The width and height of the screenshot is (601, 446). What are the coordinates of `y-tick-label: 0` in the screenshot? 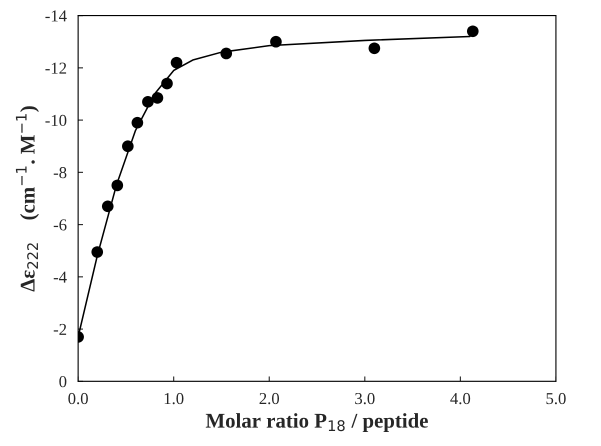 It's located at (62, 382).